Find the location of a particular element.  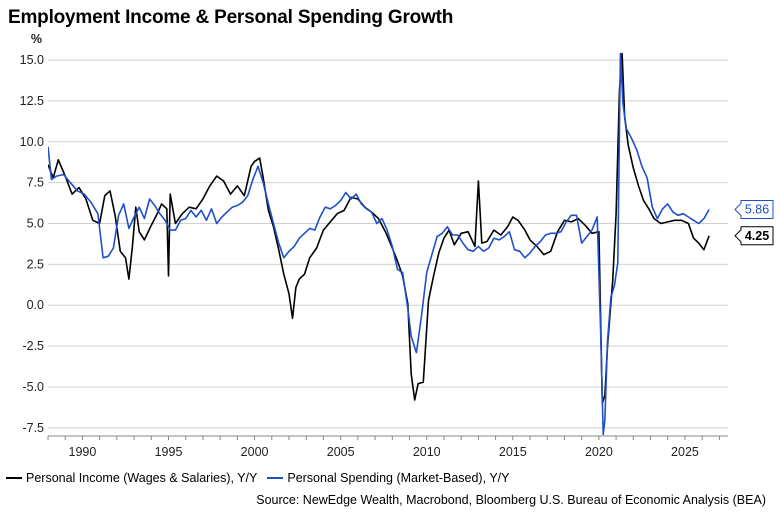

income-end-label: 4.25 is located at coordinates (754, 236).